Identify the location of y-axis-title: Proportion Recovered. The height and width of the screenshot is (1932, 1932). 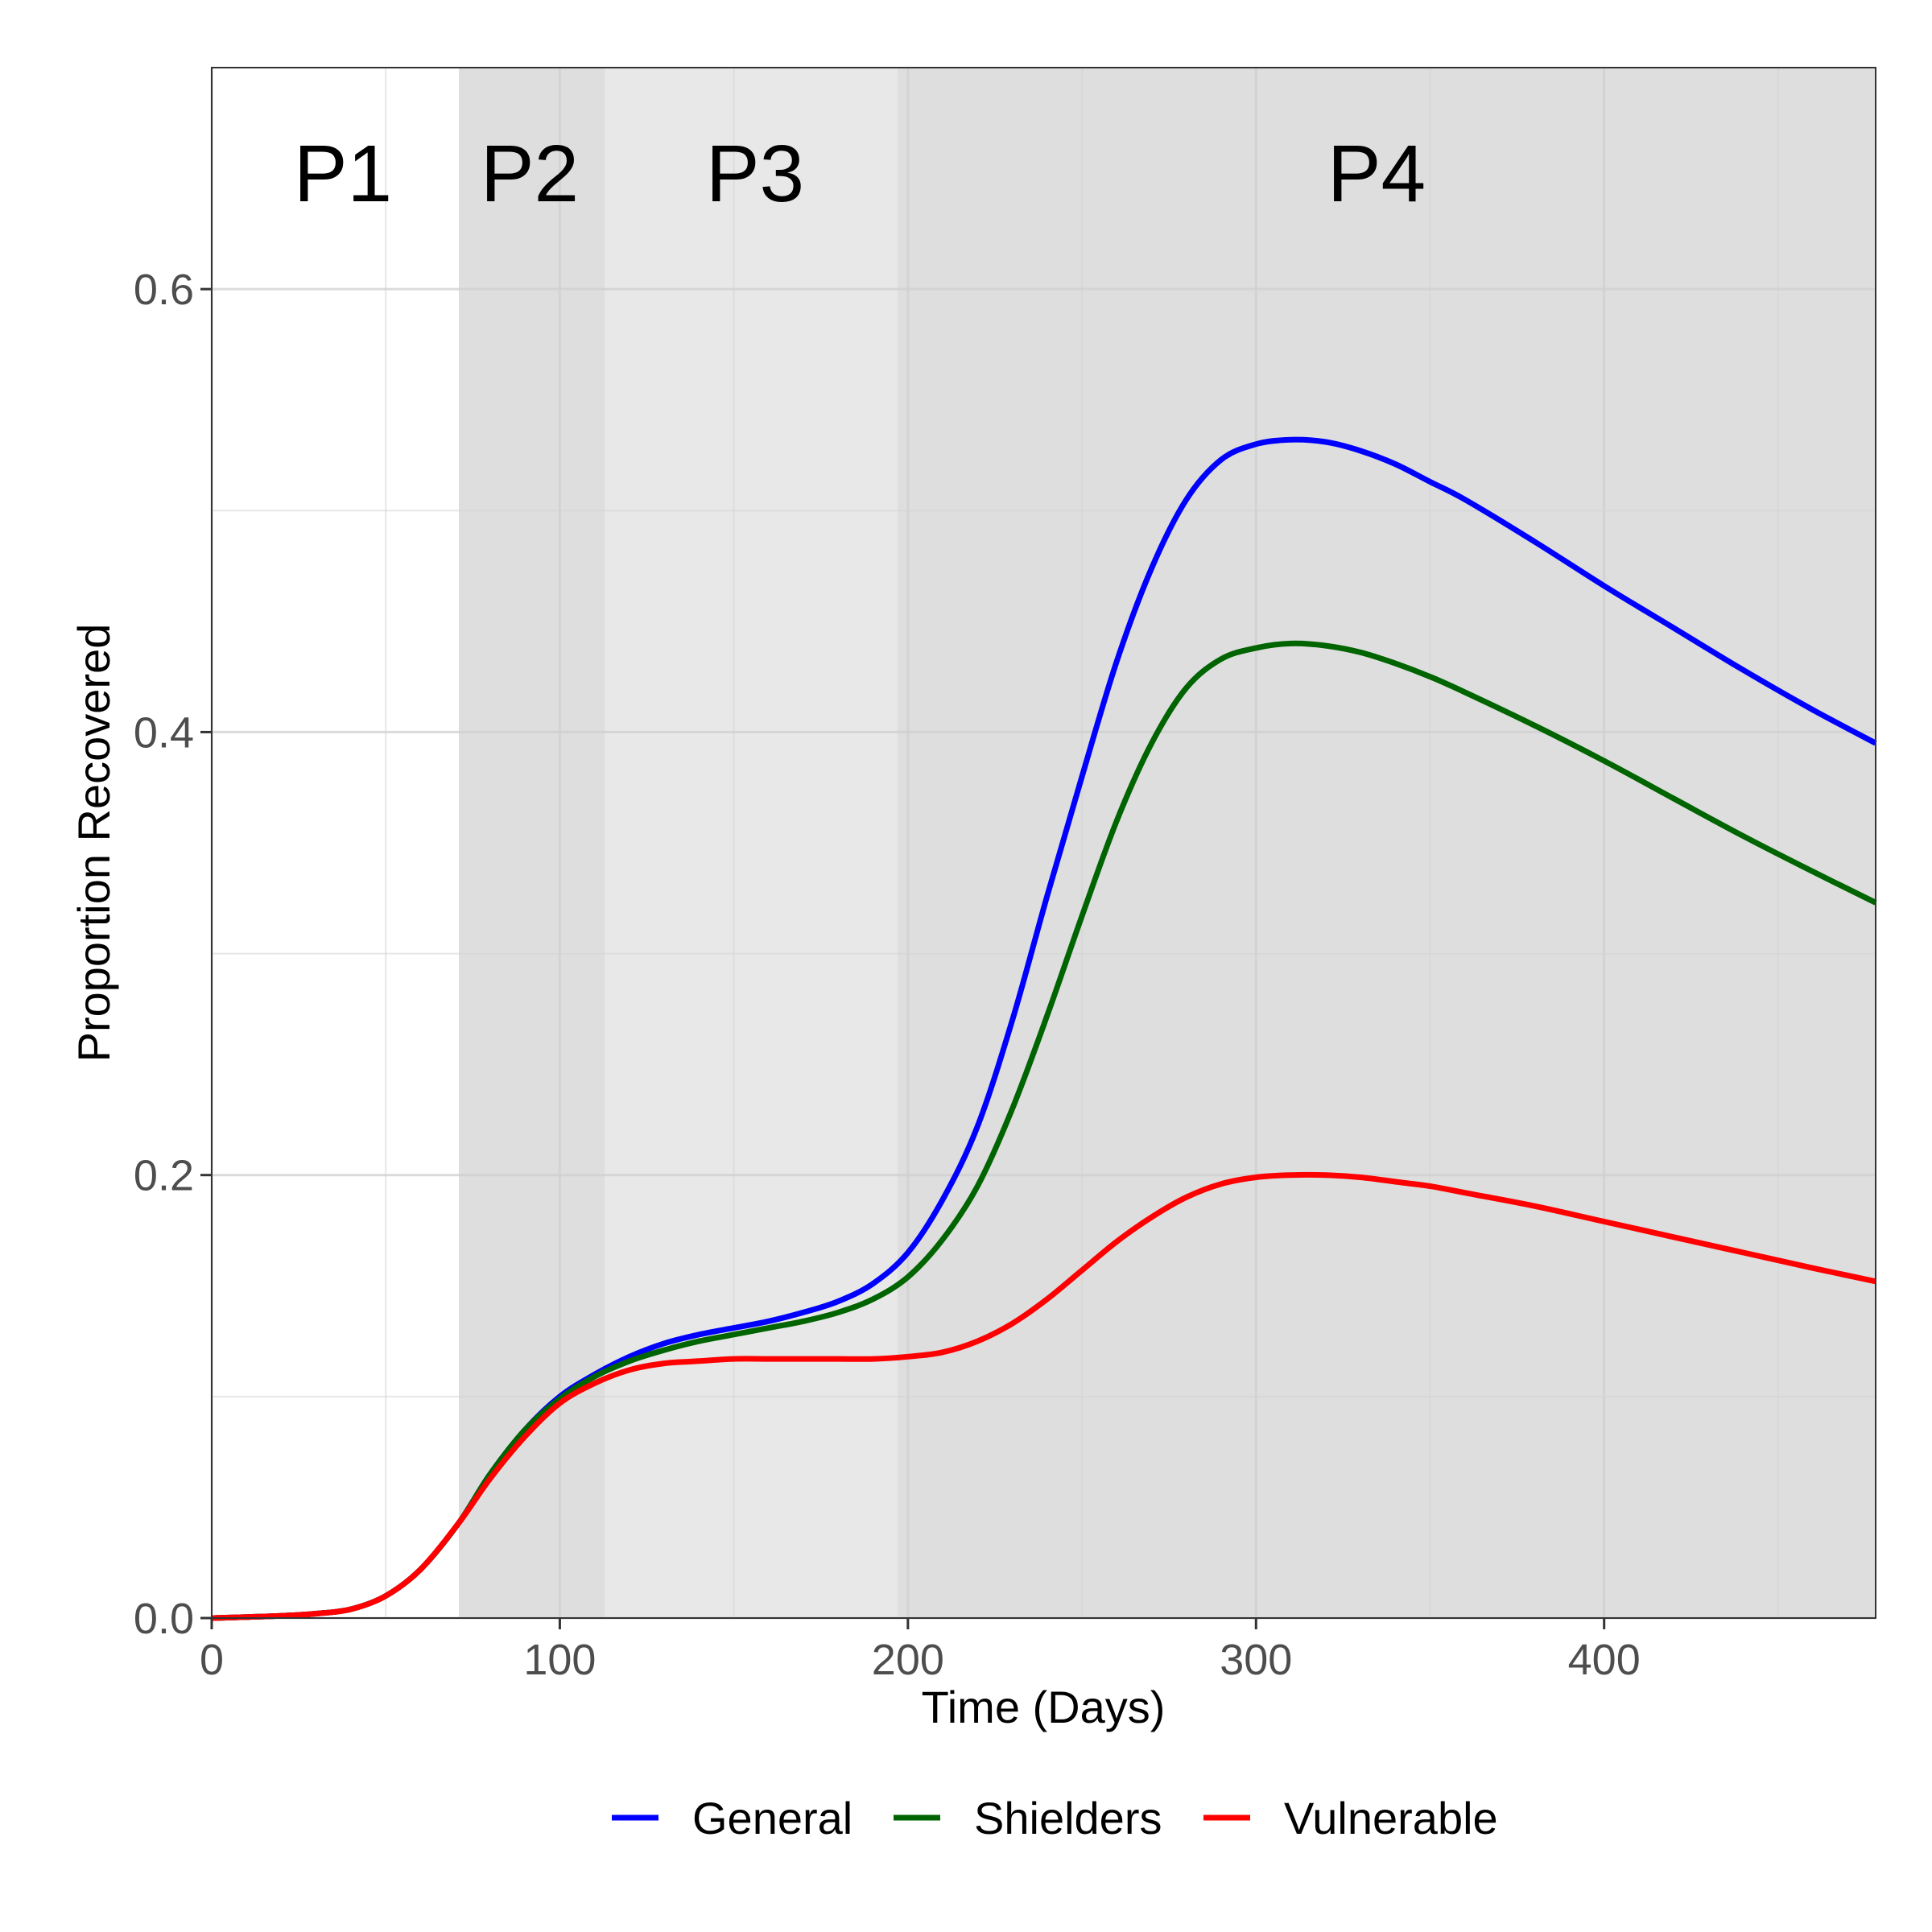
(93, 844).